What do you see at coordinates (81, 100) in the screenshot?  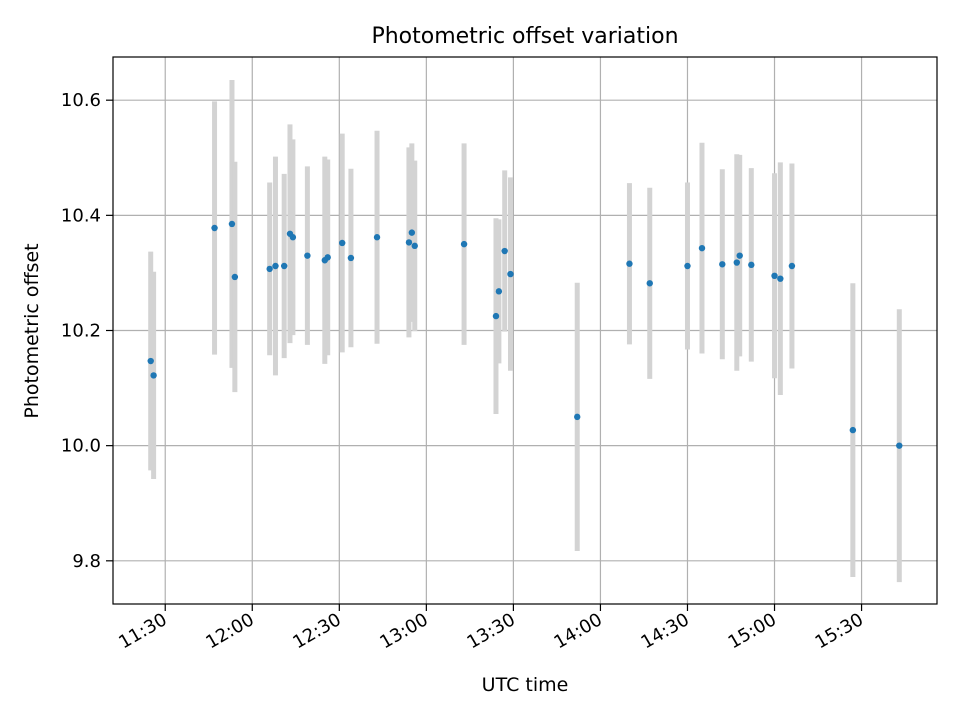 I see `y-tick-label: 10.6` at bounding box center [81, 100].